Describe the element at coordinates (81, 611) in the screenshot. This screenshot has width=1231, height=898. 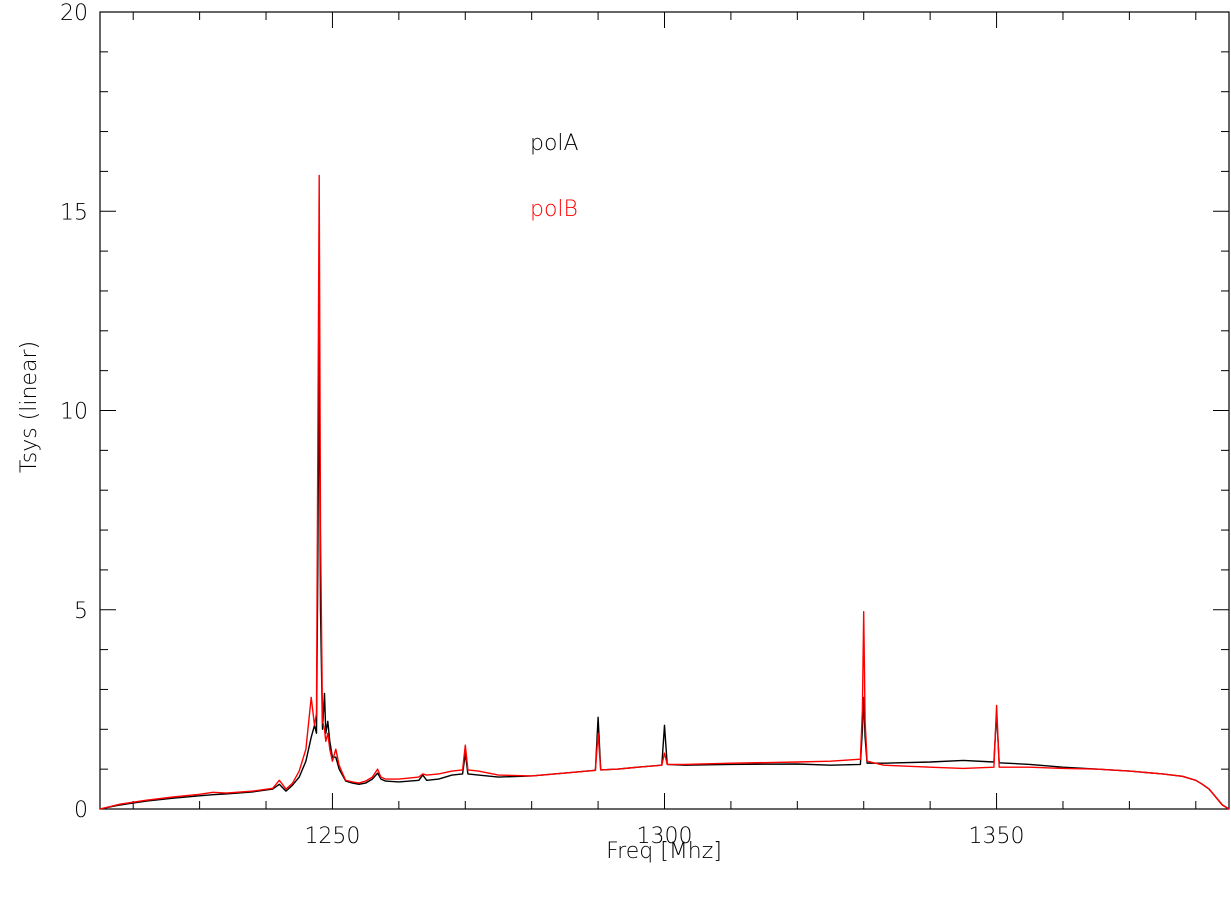
I see `y-tick-label: 5` at that location.